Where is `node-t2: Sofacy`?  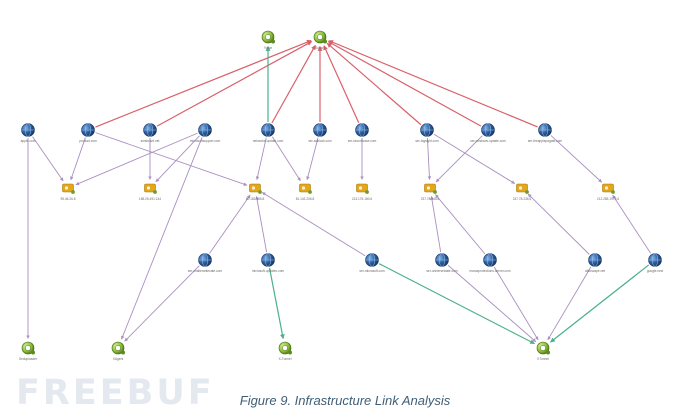
node-t2: Sofacy is located at coordinates (320, 40).